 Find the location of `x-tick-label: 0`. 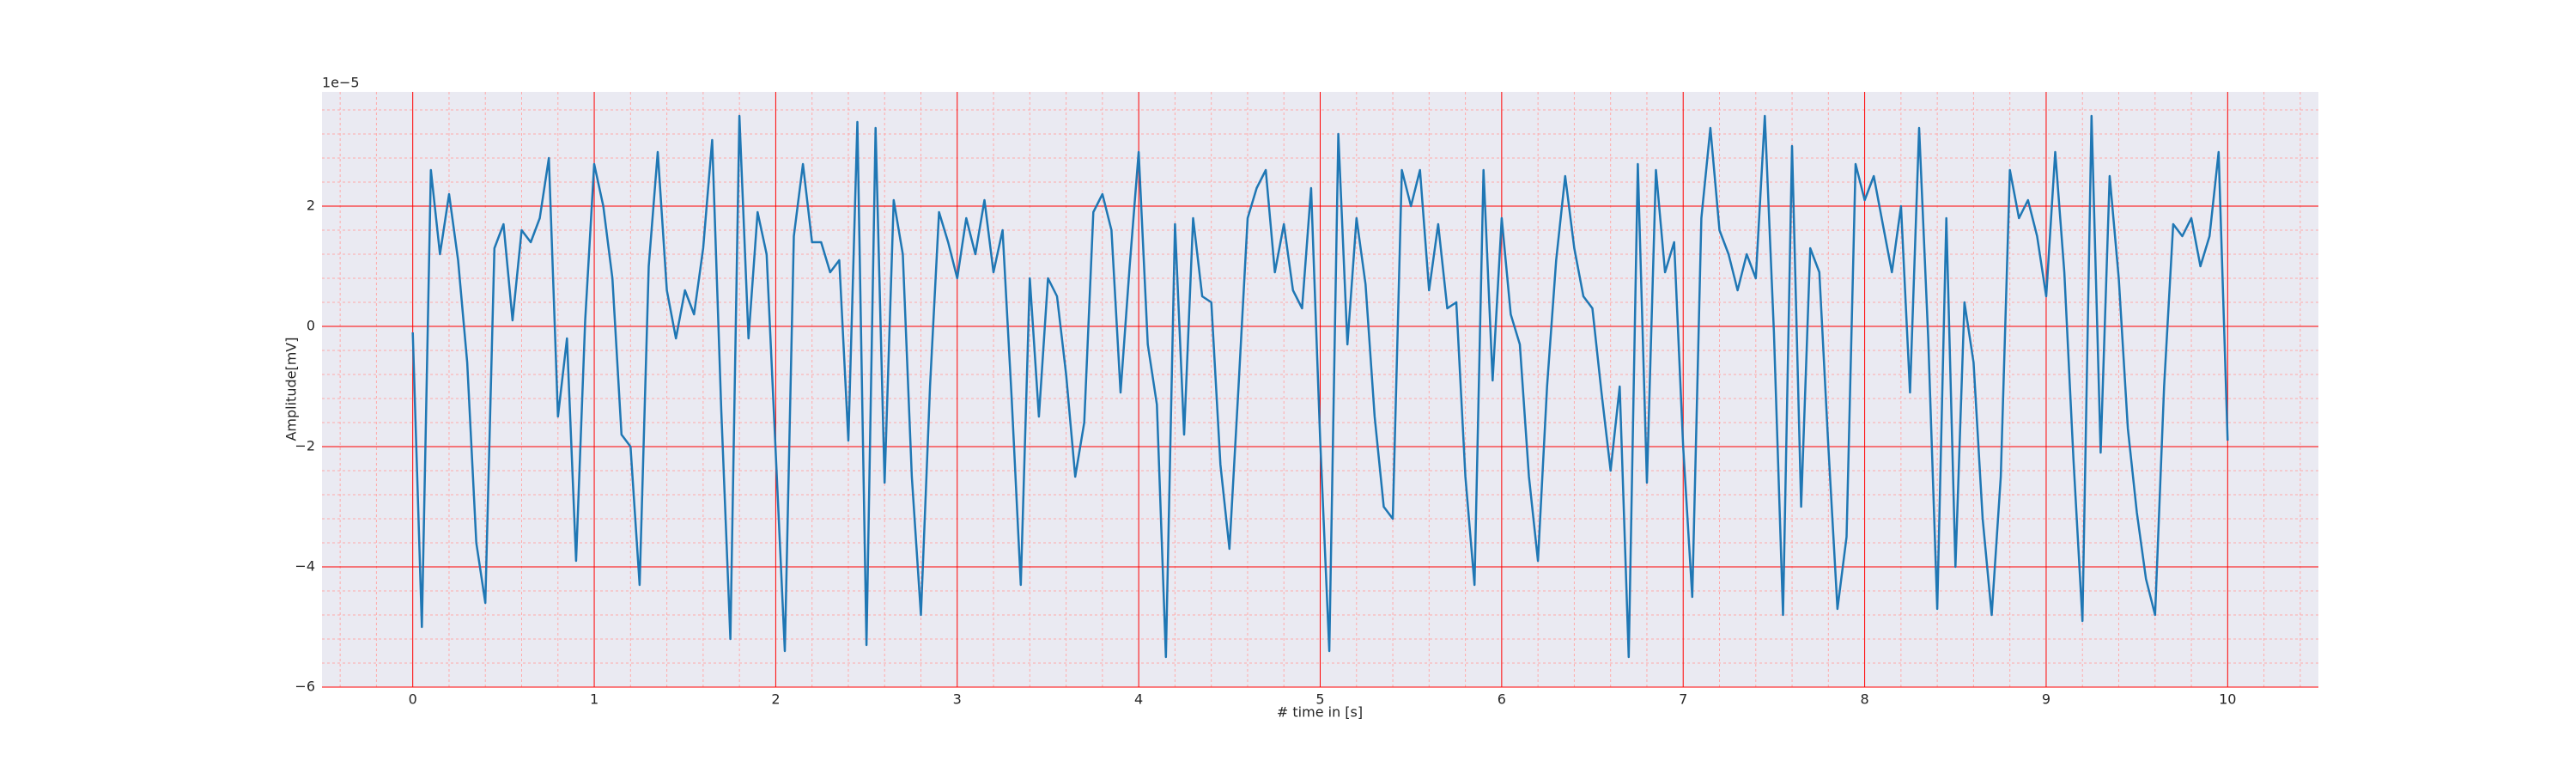

x-tick-label: 0 is located at coordinates (413, 699).